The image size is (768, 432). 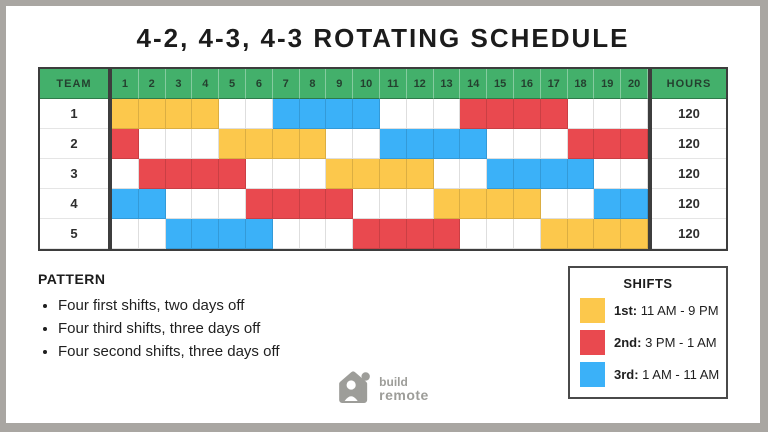 What do you see at coordinates (554, 84) in the screenshot?
I see `day-header: 17` at bounding box center [554, 84].